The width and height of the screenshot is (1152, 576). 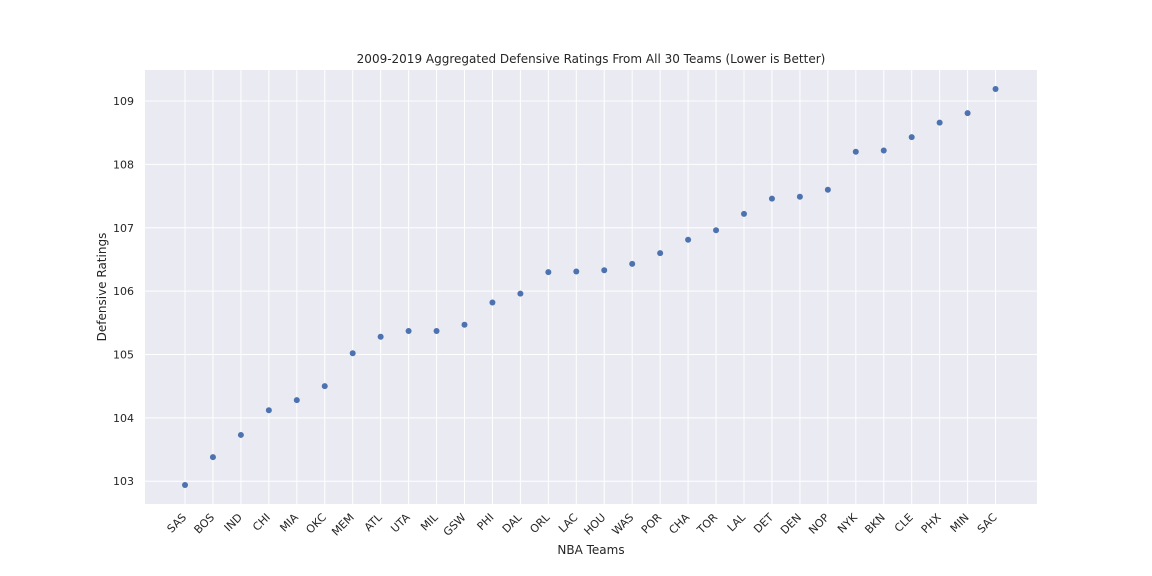 I want to click on x-tick-label-por: POR, so click(x=652, y=524).